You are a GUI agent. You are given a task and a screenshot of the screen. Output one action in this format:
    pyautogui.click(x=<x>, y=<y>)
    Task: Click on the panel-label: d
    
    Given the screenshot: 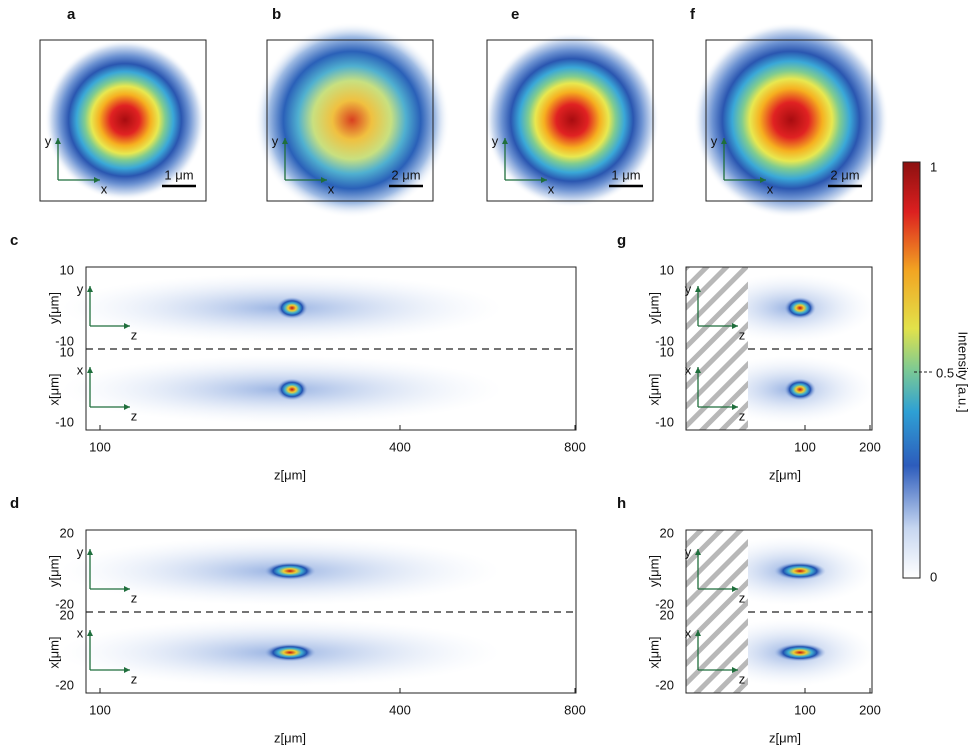 What is the action you would take?
    pyautogui.click(x=14, y=503)
    